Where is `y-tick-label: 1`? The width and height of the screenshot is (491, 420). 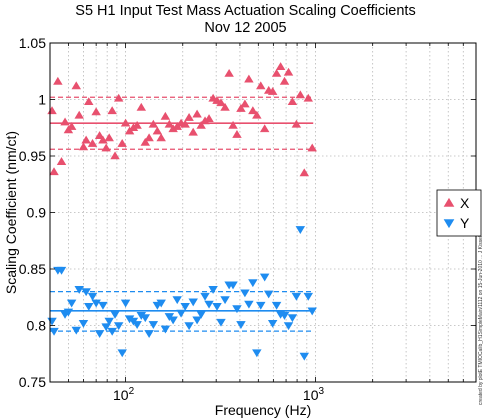
y-tick-label: 1 is located at coordinates (42, 100).